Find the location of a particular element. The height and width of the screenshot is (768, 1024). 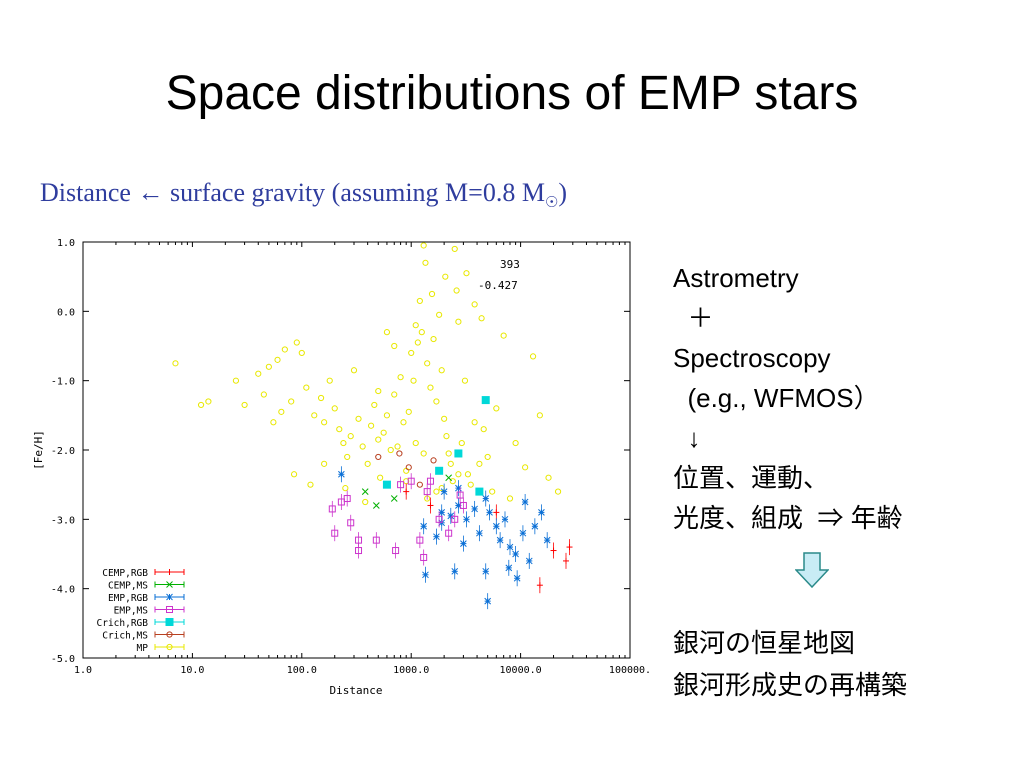

y-axis-label: [Fe/H] is located at coordinates (38, 450).